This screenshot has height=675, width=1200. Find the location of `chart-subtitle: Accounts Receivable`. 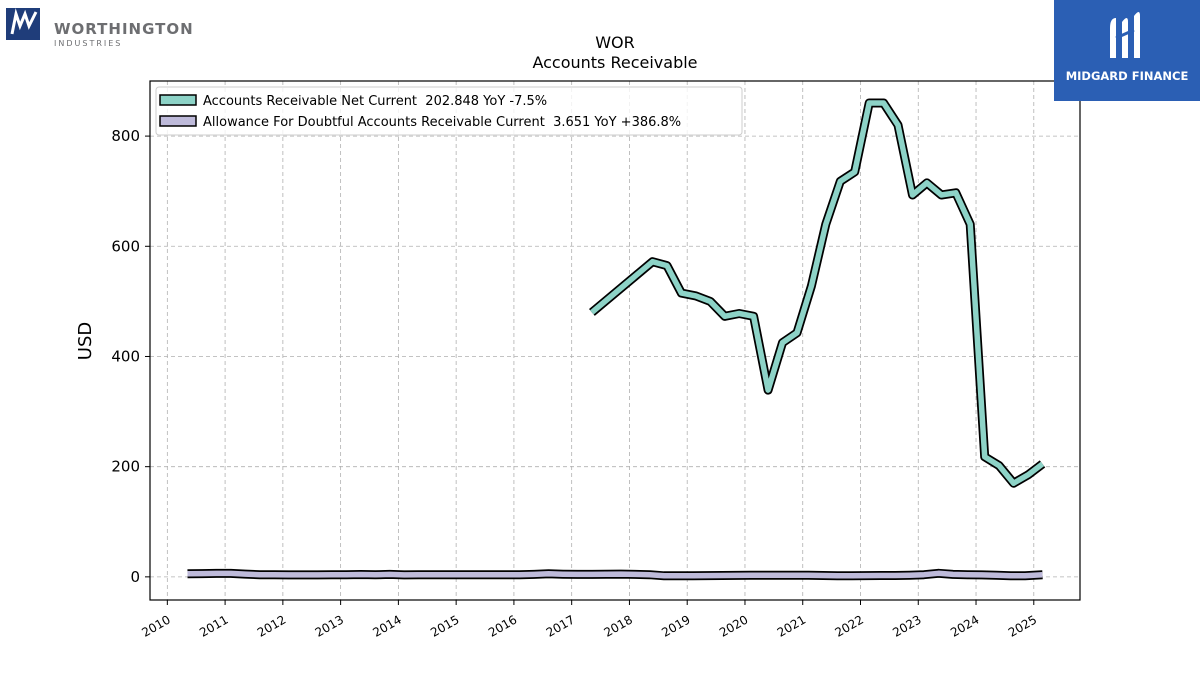

chart-subtitle: Accounts Receivable is located at coordinates (614, 62).